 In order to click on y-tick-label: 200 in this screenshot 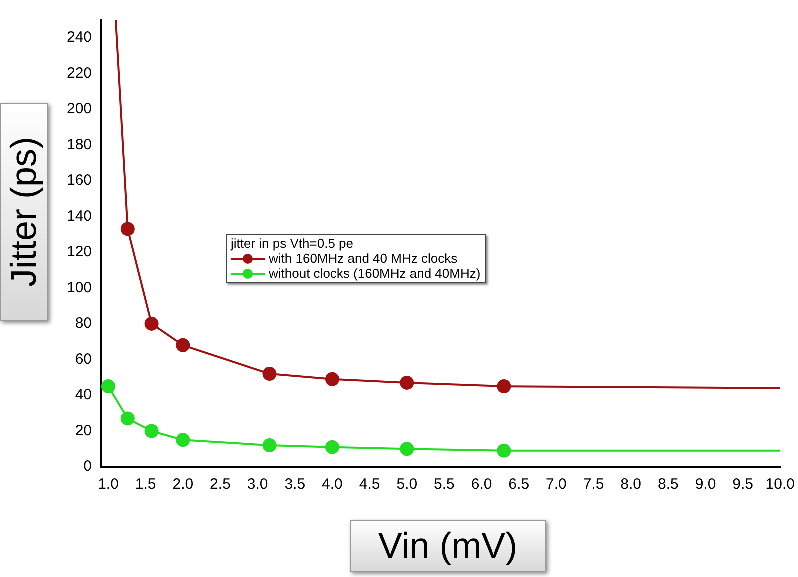, I will do `click(79, 109)`.